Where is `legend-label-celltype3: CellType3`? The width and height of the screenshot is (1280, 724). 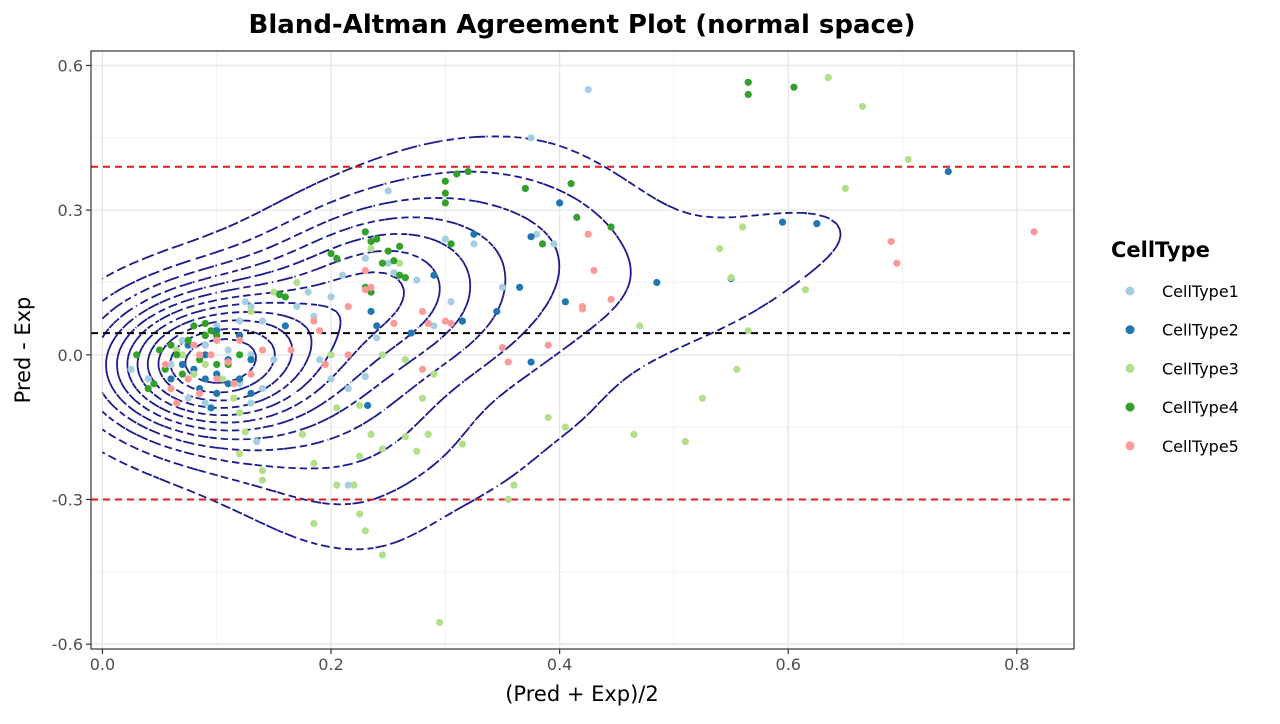
legend-label-celltype3: CellType3 is located at coordinates (1200, 368).